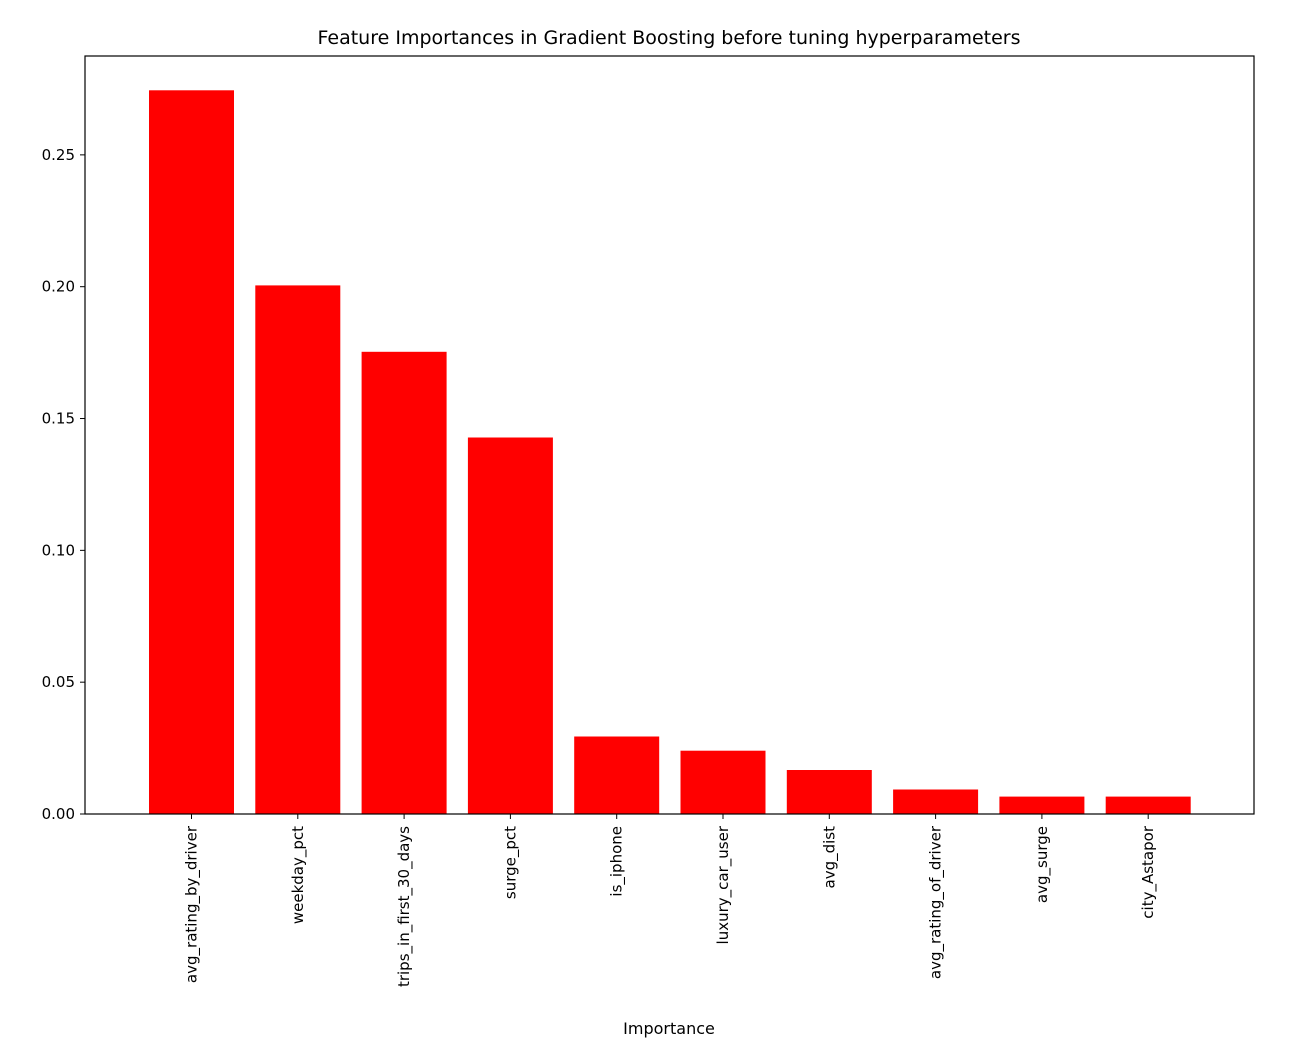 Image resolution: width=1300 pixels, height=1062 pixels. I want to click on x-tick-label: weekday_pct, so click(298, 875).